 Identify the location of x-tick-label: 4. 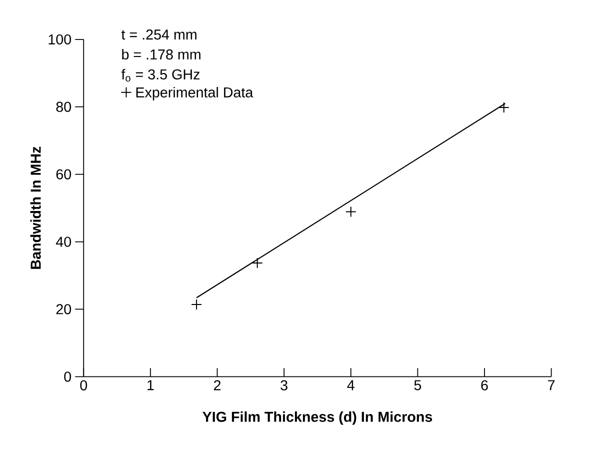
(350, 385).